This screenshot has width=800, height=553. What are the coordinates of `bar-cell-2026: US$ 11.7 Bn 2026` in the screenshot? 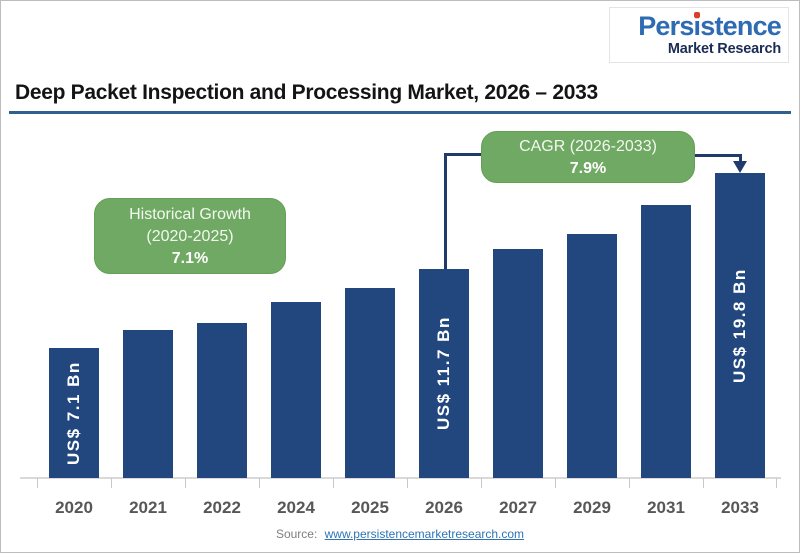 It's located at (444, 319).